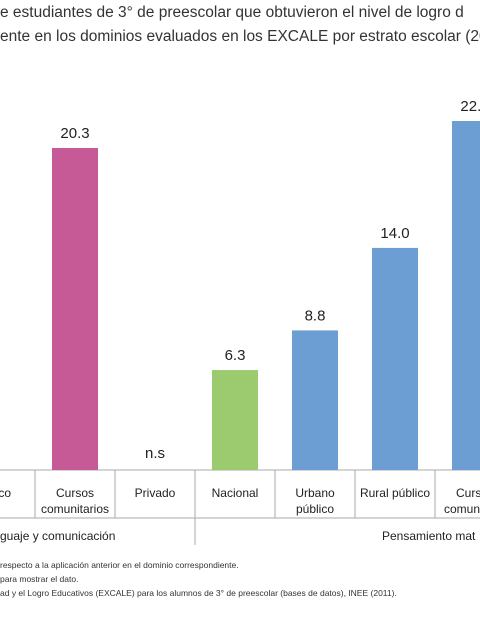 This screenshot has height=620, width=480. I want to click on group-label-pensamiento: Pensamiento mat, so click(429, 536).